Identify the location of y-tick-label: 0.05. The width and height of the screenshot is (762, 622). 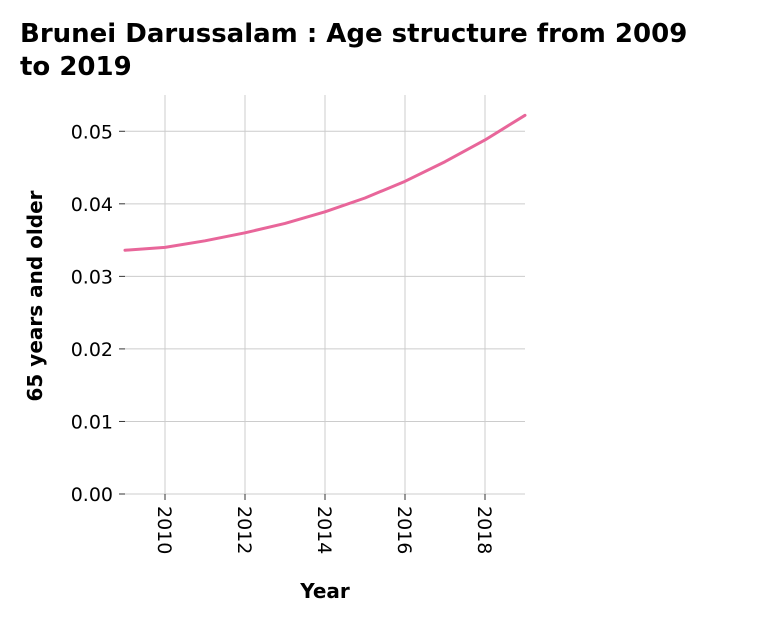
(92, 132).